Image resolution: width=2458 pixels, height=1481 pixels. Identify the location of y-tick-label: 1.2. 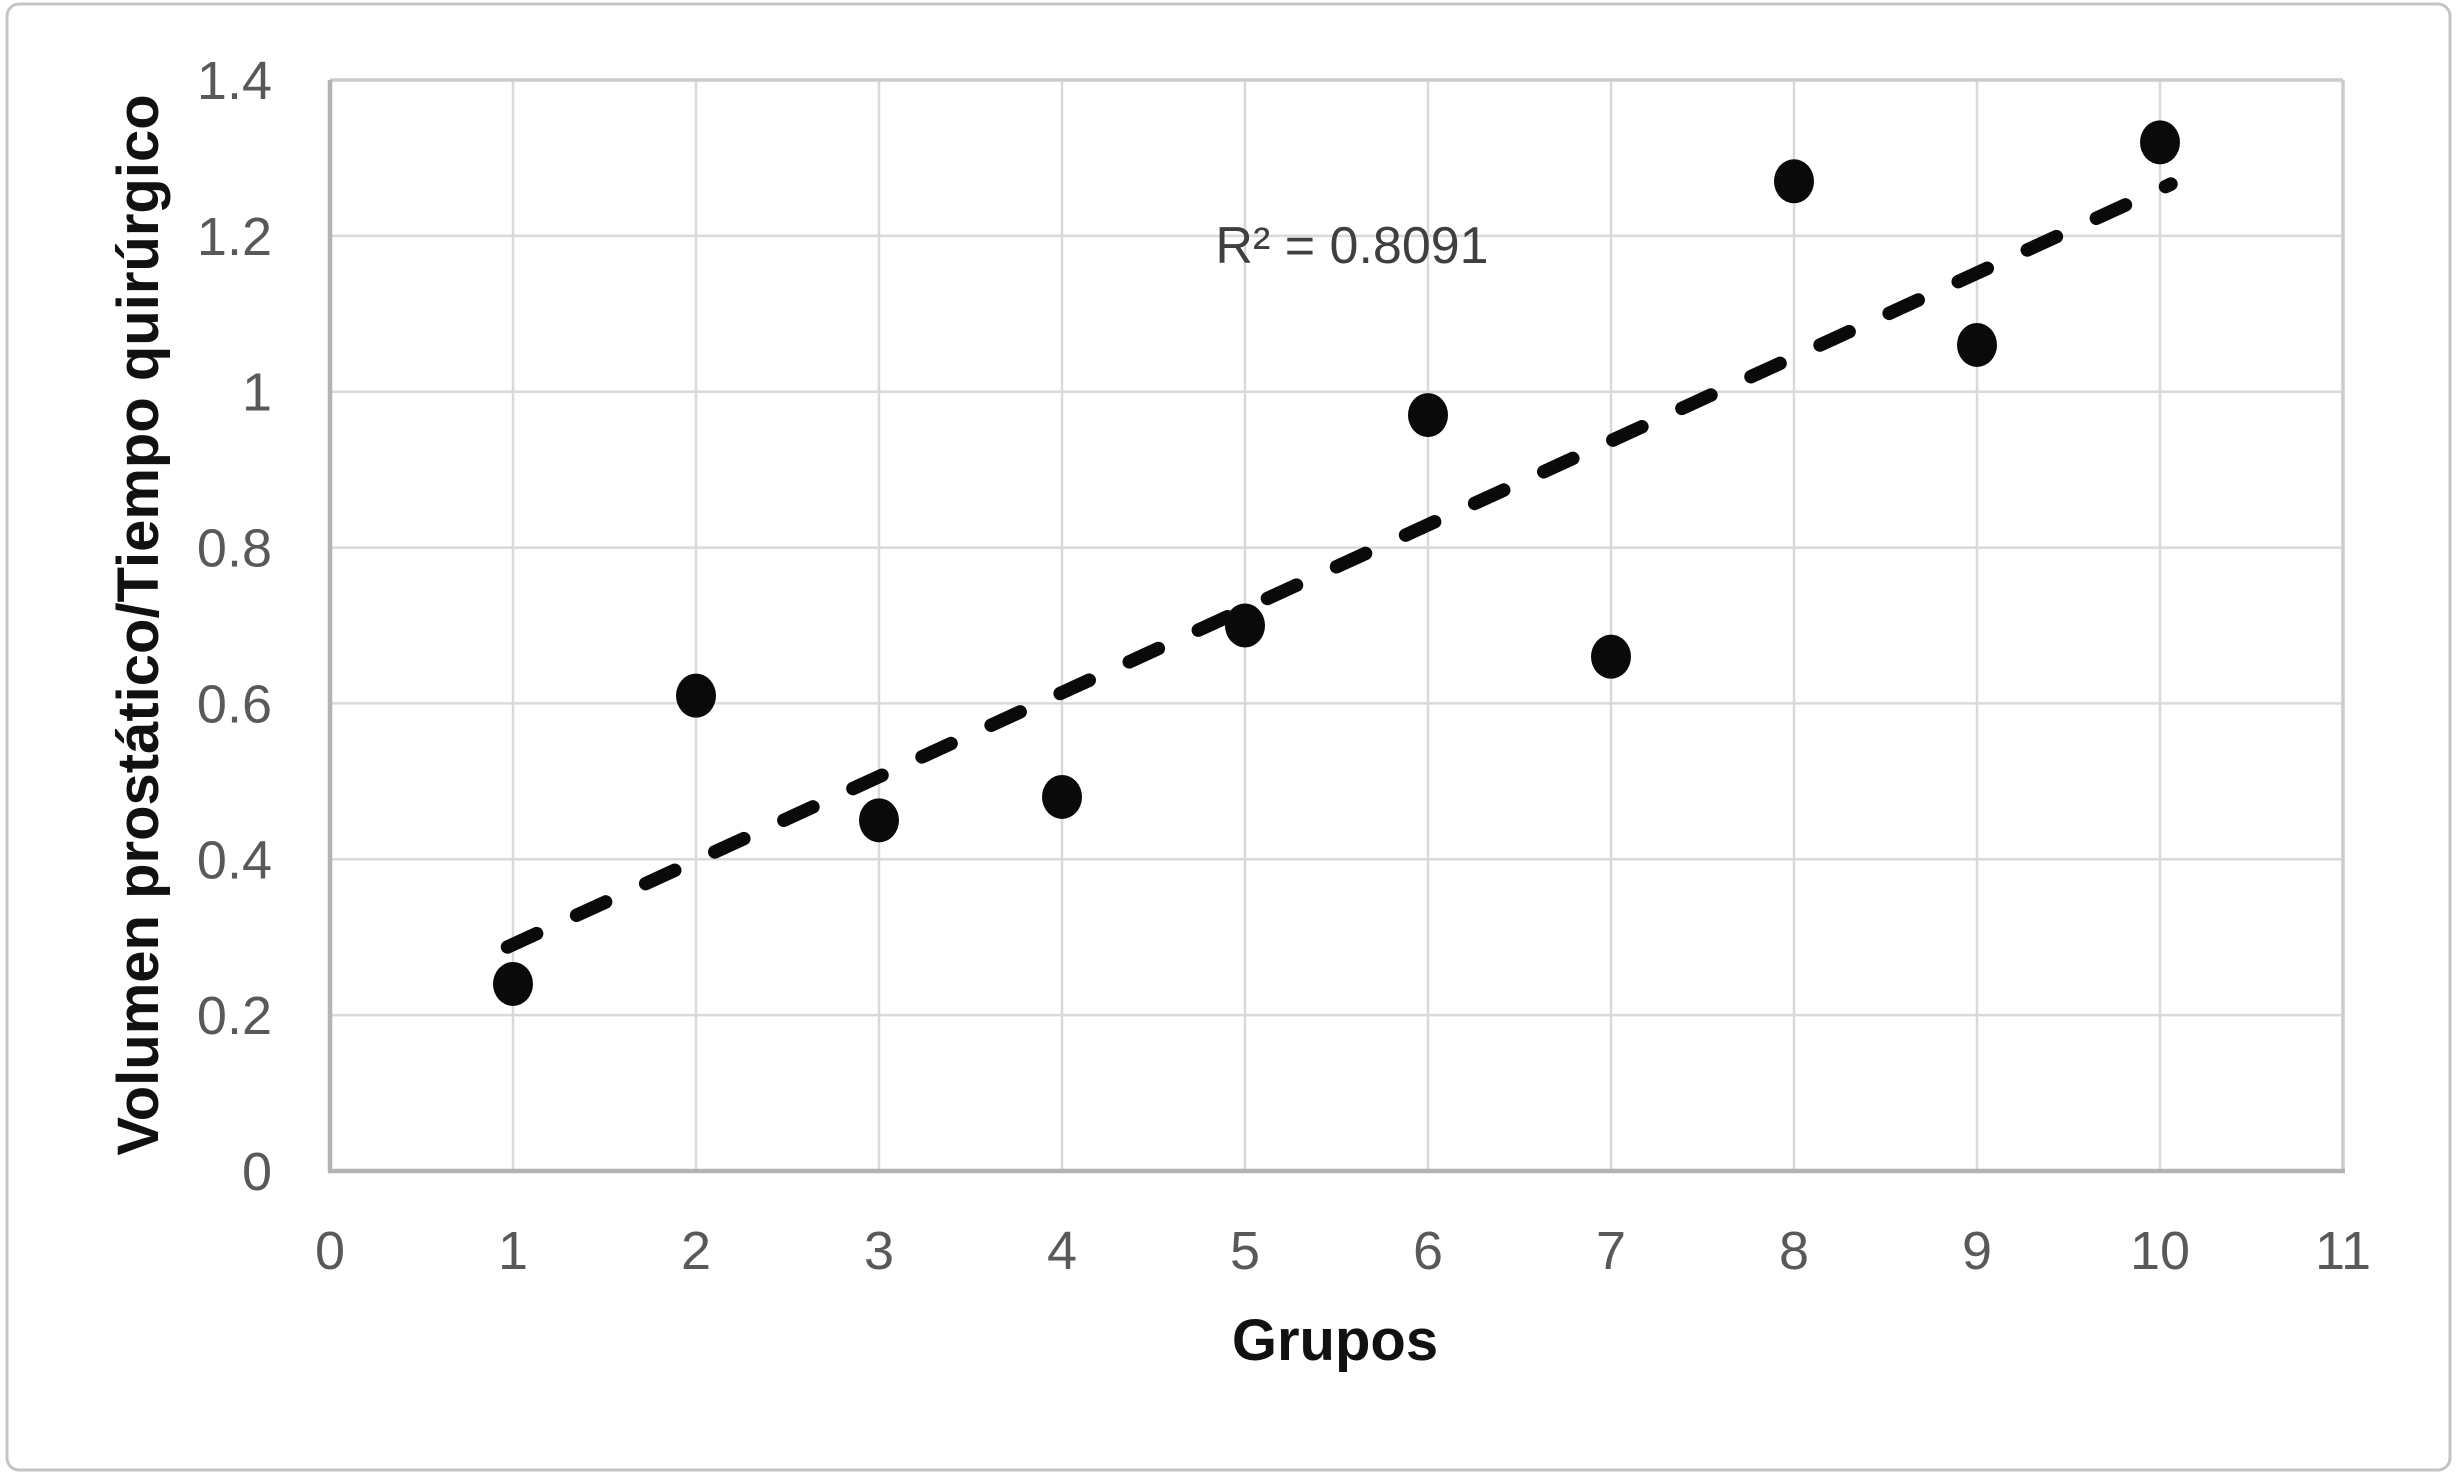
(234, 237).